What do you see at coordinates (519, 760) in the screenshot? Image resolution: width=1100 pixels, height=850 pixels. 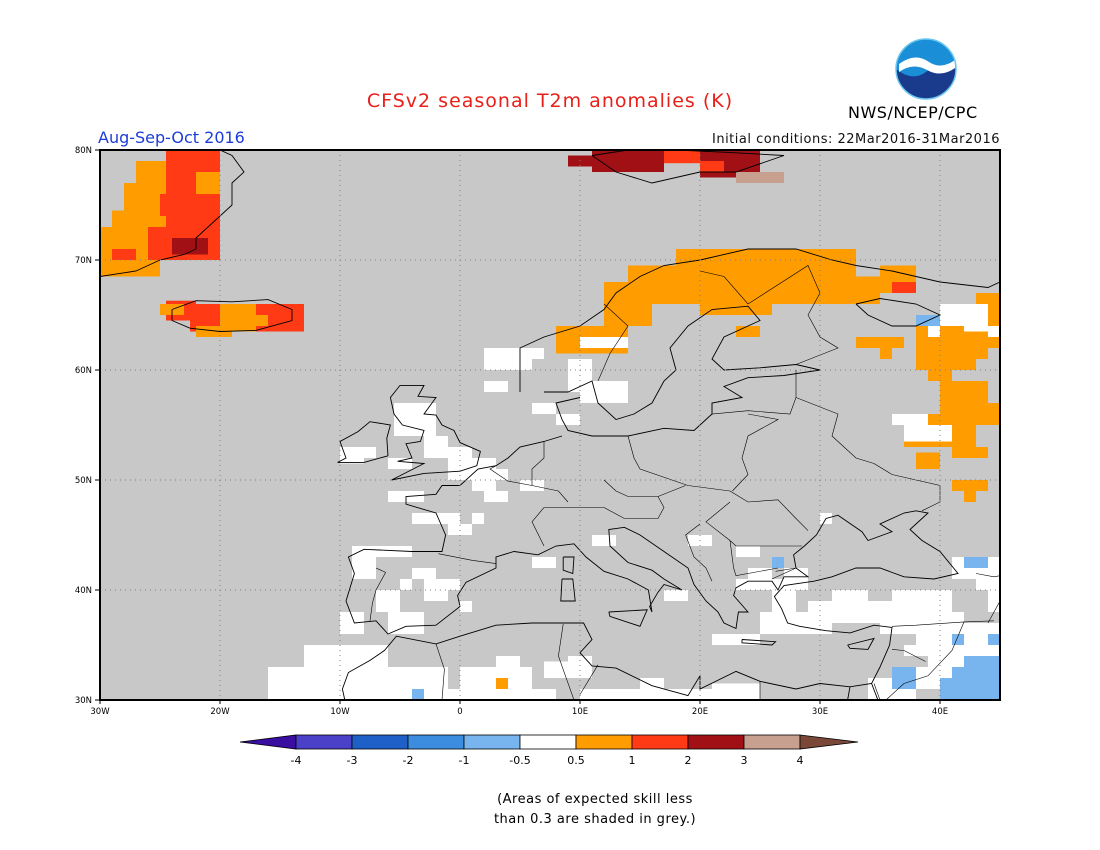 I see `colorbar-tick-label: -0.5` at bounding box center [519, 760].